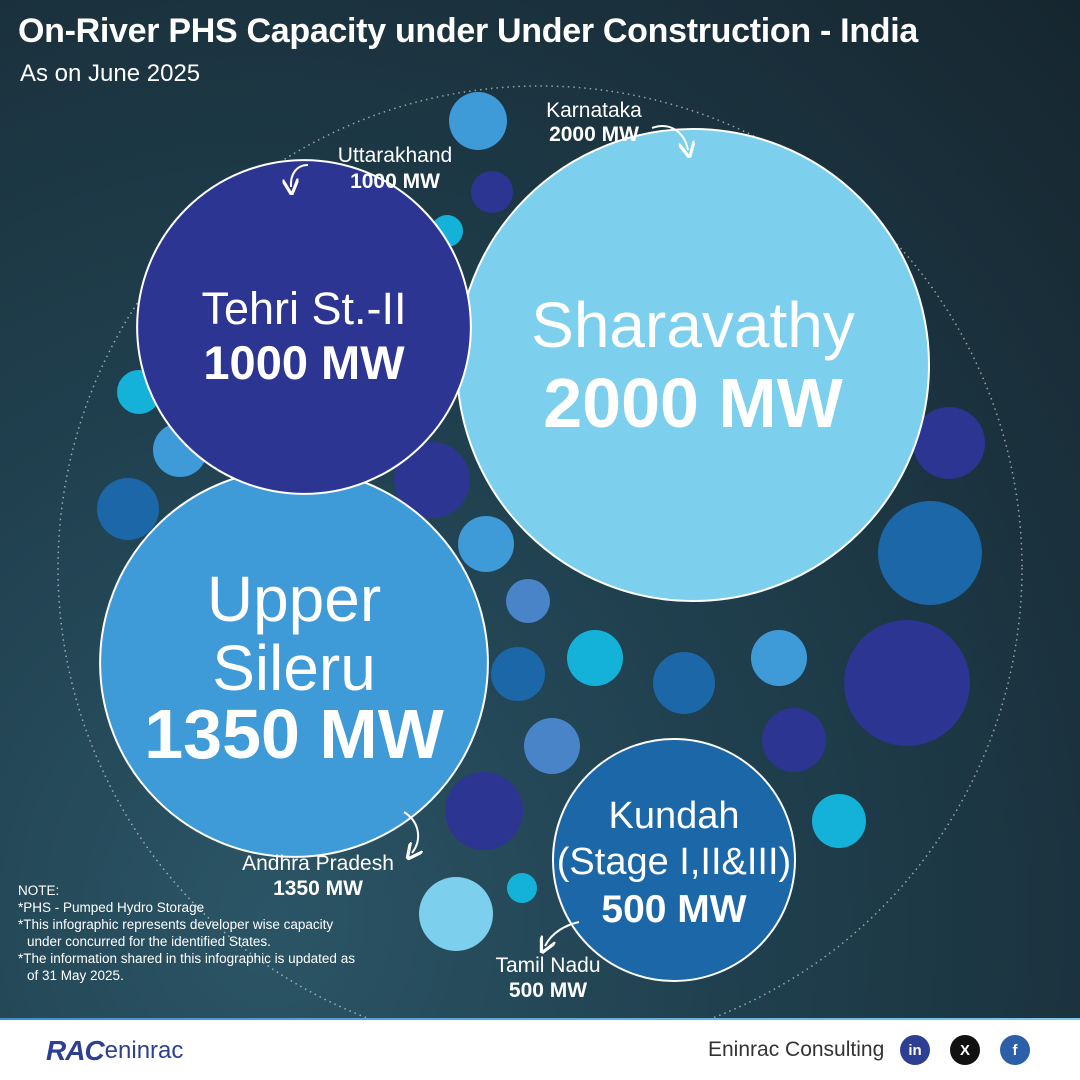 This screenshot has height=1080, width=1080. I want to click on bubble-name-label: (Stage I,II&III), so click(674, 862).